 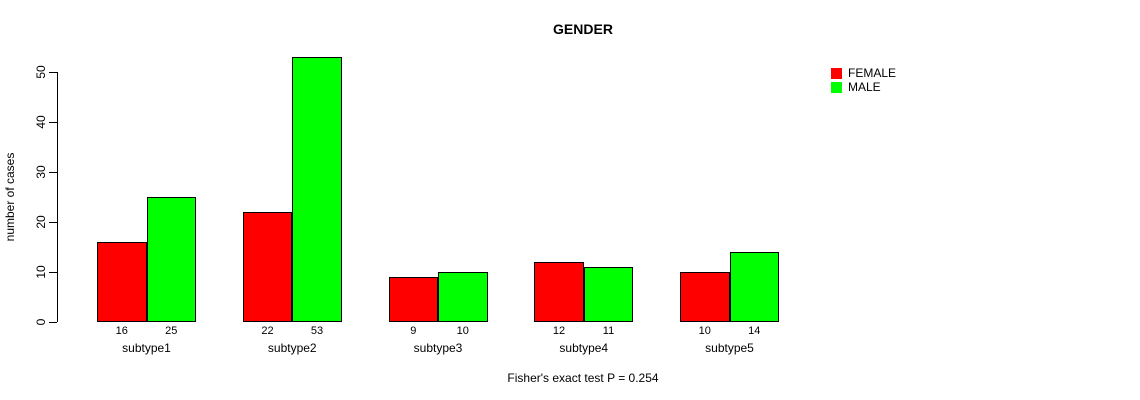 What do you see at coordinates (705, 297) in the screenshot?
I see `bar-female-subtype5` at bounding box center [705, 297].